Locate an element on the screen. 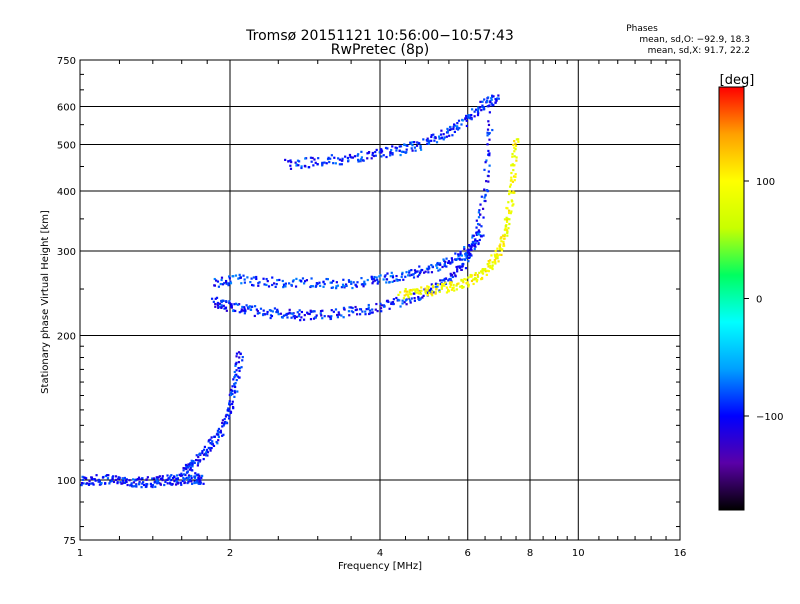  x-tick-label: 16 is located at coordinates (680, 553).